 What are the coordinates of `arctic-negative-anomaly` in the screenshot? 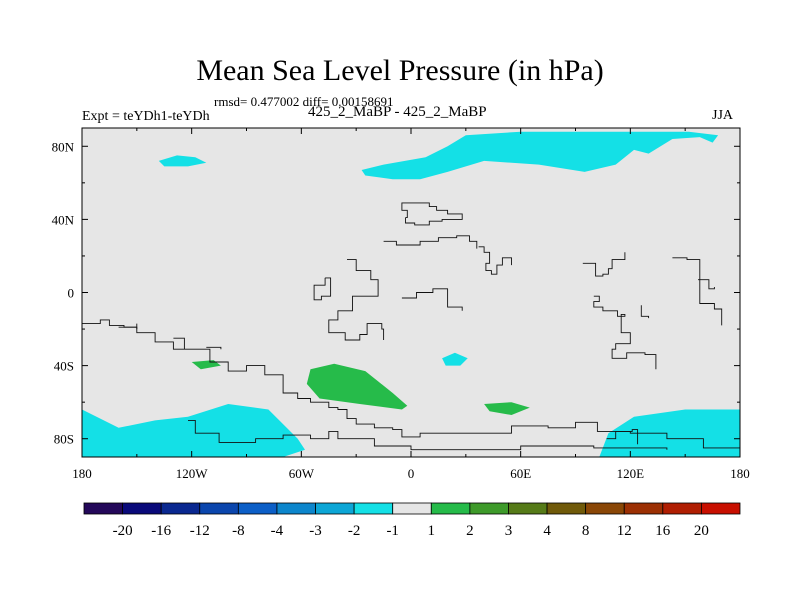 It's located at (540, 155).